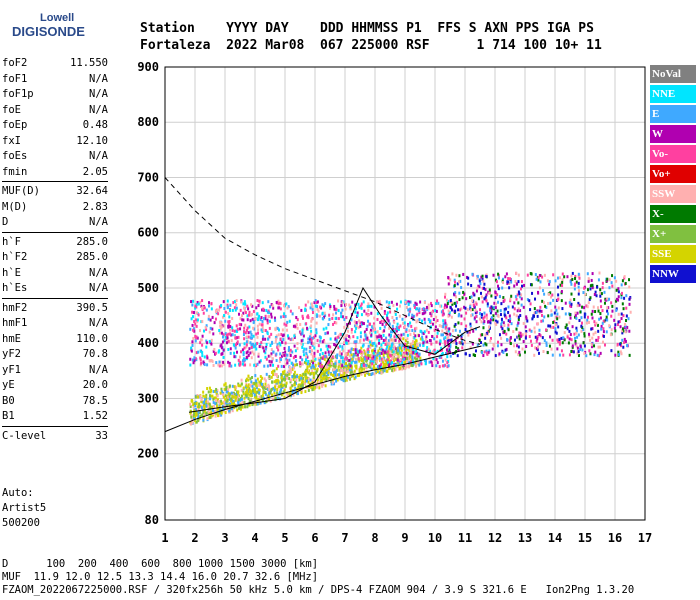  Describe the element at coordinates (615, 538) in the screenshot. I see `x-tick-label: 16` at that location.